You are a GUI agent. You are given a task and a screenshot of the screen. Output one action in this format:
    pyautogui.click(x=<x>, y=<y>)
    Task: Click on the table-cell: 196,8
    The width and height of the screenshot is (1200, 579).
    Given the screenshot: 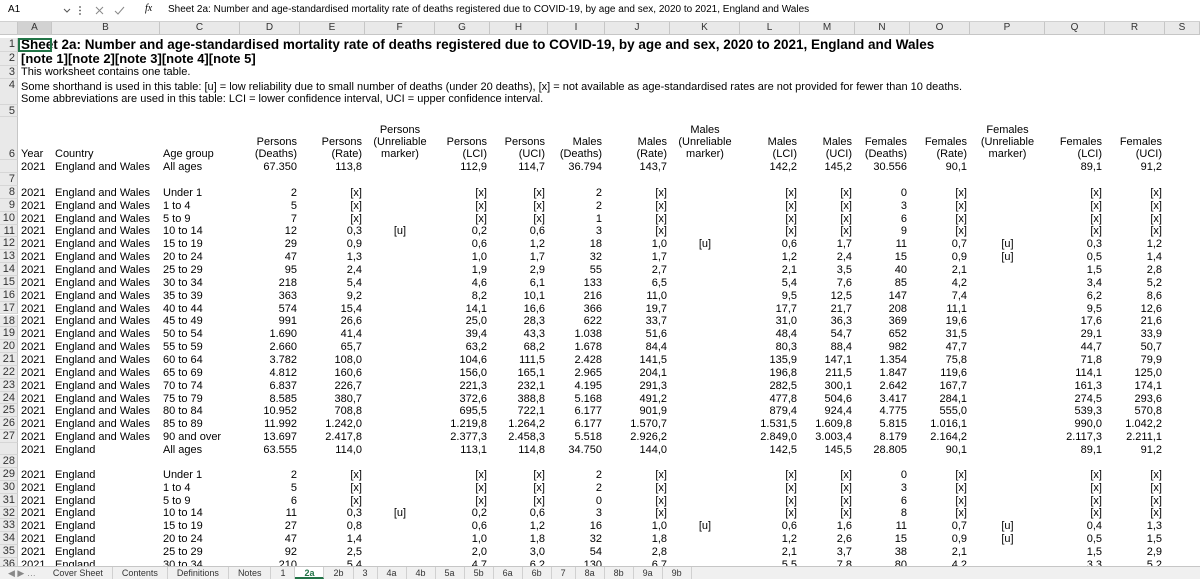 What is the action you would take?
    pyautogui.click(x=783, y=372)
    